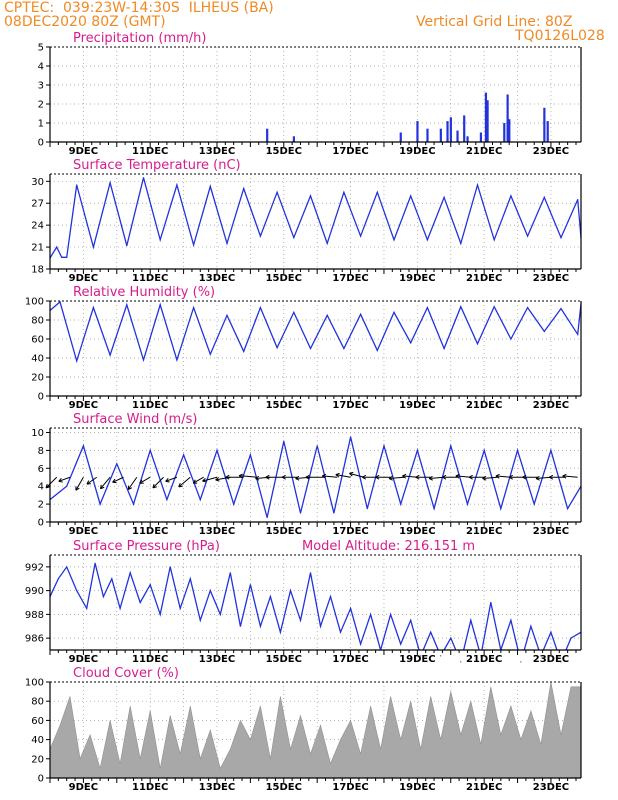 This screenshot has width=618, height=800. What do you see at coordinates (37, 270) in the screenshot?
I see `y-tick-label: 18` at bounding box center [37, 270].